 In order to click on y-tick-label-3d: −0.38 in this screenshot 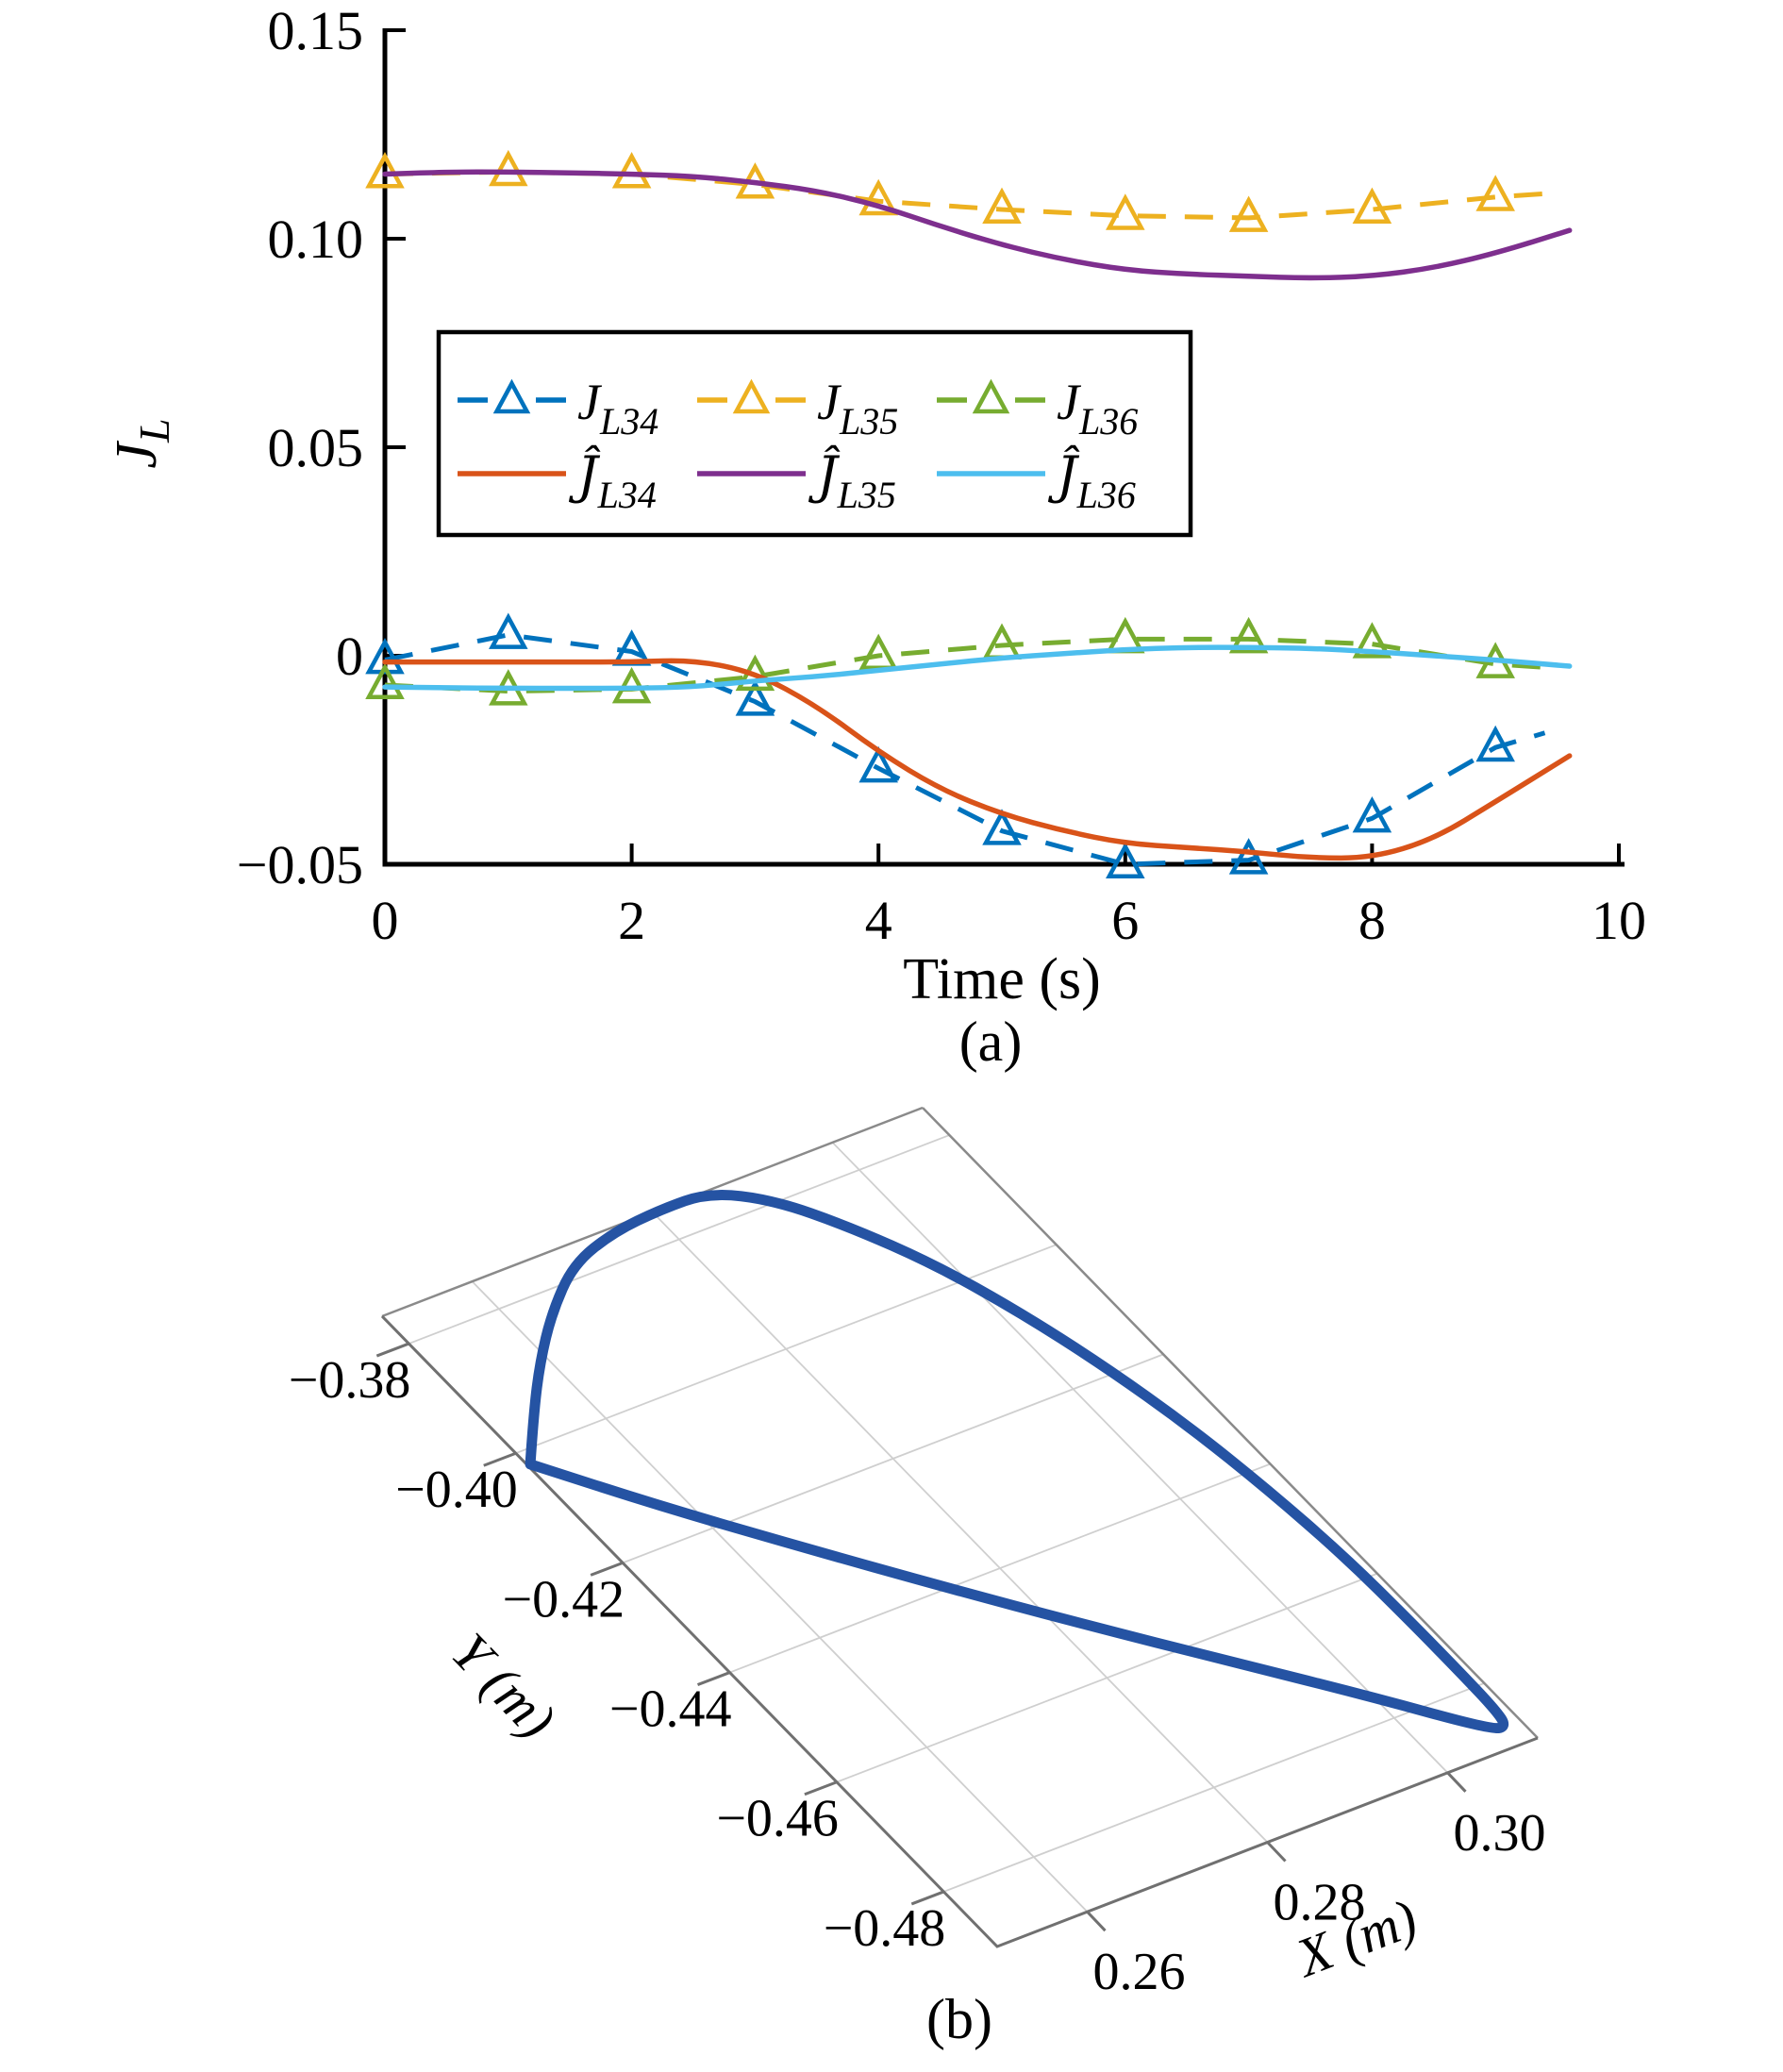, I will do `click(350, 1380)`.